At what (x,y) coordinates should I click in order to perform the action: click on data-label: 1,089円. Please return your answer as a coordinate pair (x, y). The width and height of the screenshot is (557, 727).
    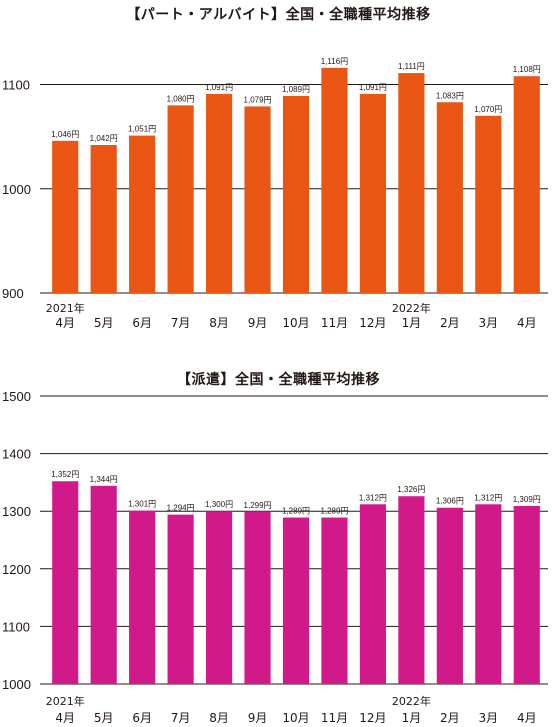
    Looking at the image, I should click on (296, 89).